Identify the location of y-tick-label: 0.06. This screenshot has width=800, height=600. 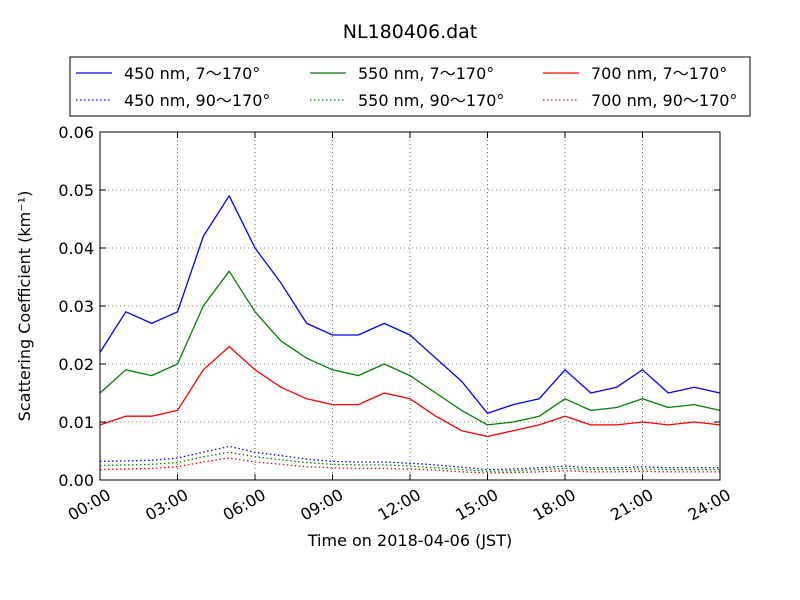
(76, 132).